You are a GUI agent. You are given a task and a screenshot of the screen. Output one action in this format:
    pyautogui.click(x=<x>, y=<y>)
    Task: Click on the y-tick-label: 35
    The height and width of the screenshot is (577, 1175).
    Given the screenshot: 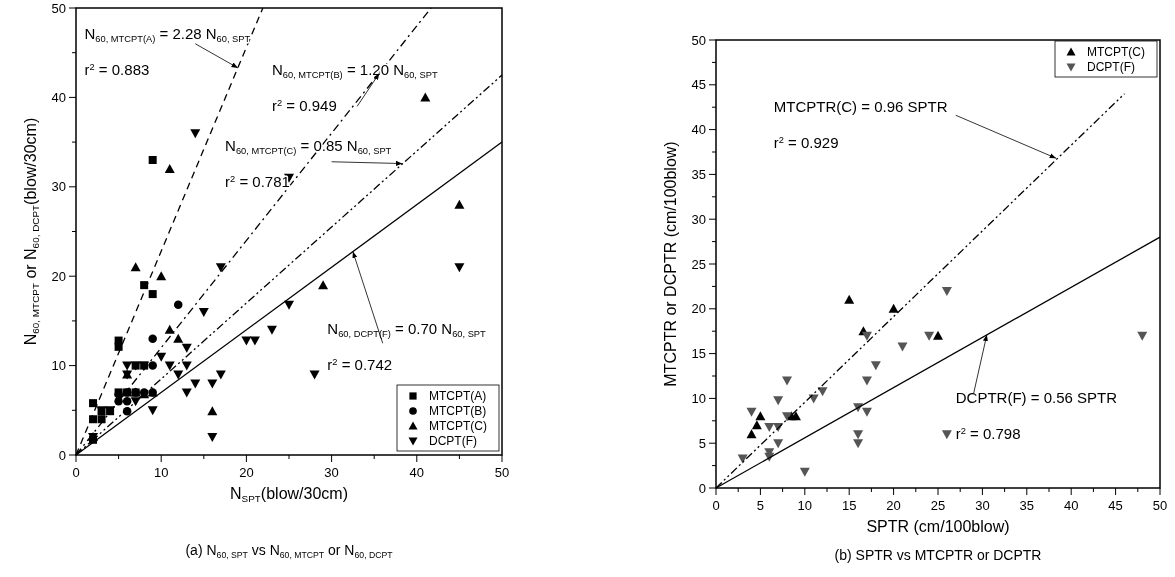 What is the action you would take?
    pyautogui.click(x=698, y=174)
    